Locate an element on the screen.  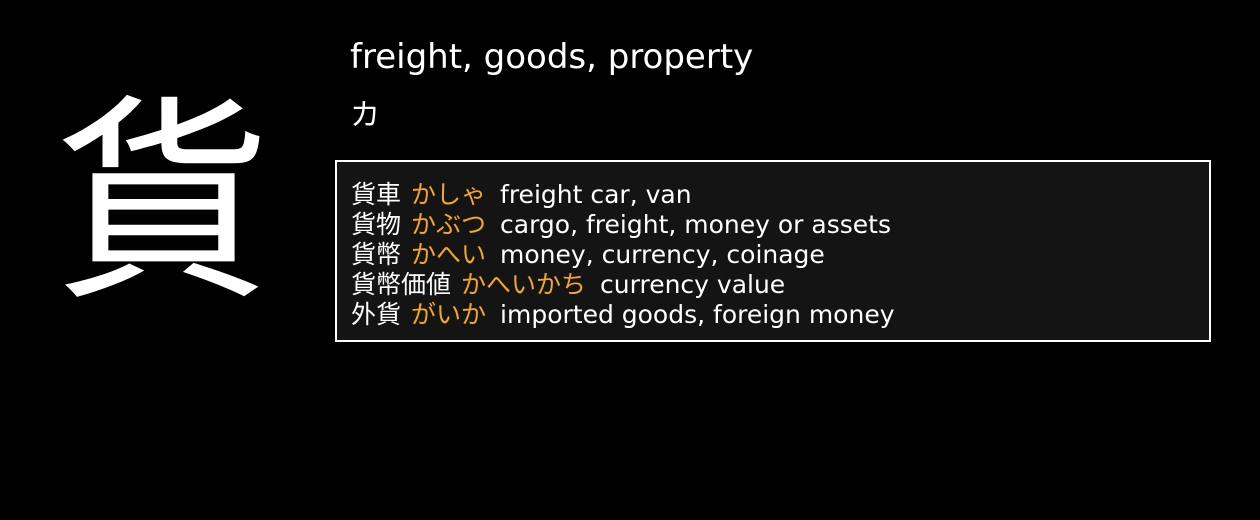
vocabulary-item: 外貨 がいか imported goods, foreign money is located at coordinates (780, 315).